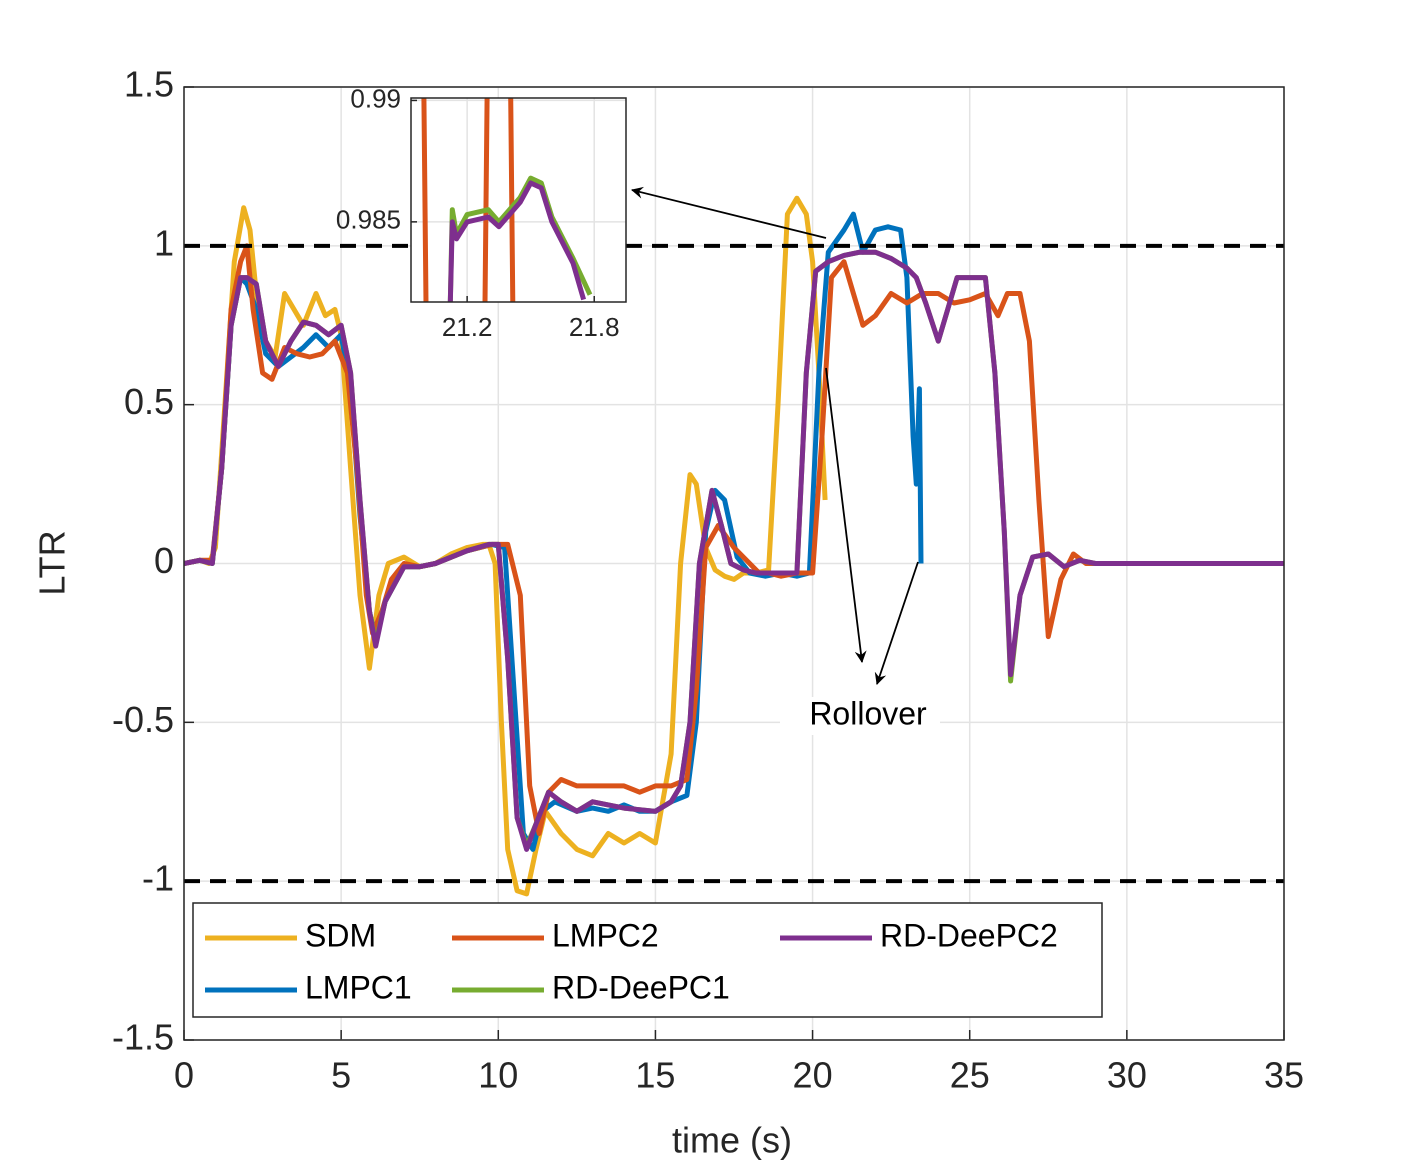 This screenshot has width=1420, height=1171. What do you see at coordinates (647, 960) in the screenshot?
I see `legend` at bounding box center [647, 960].